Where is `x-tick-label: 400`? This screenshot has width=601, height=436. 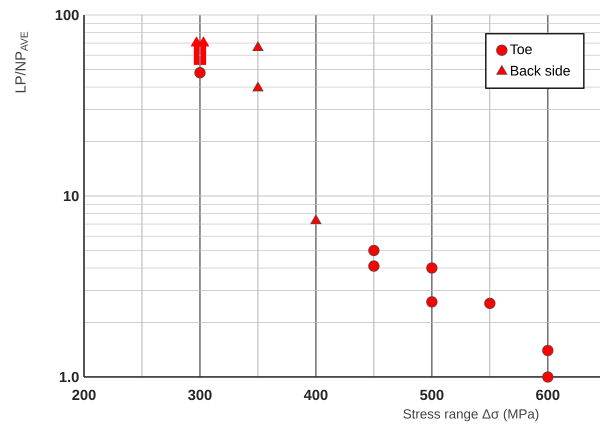 x-tick-label: 400 is located at coordinates (316, 395).